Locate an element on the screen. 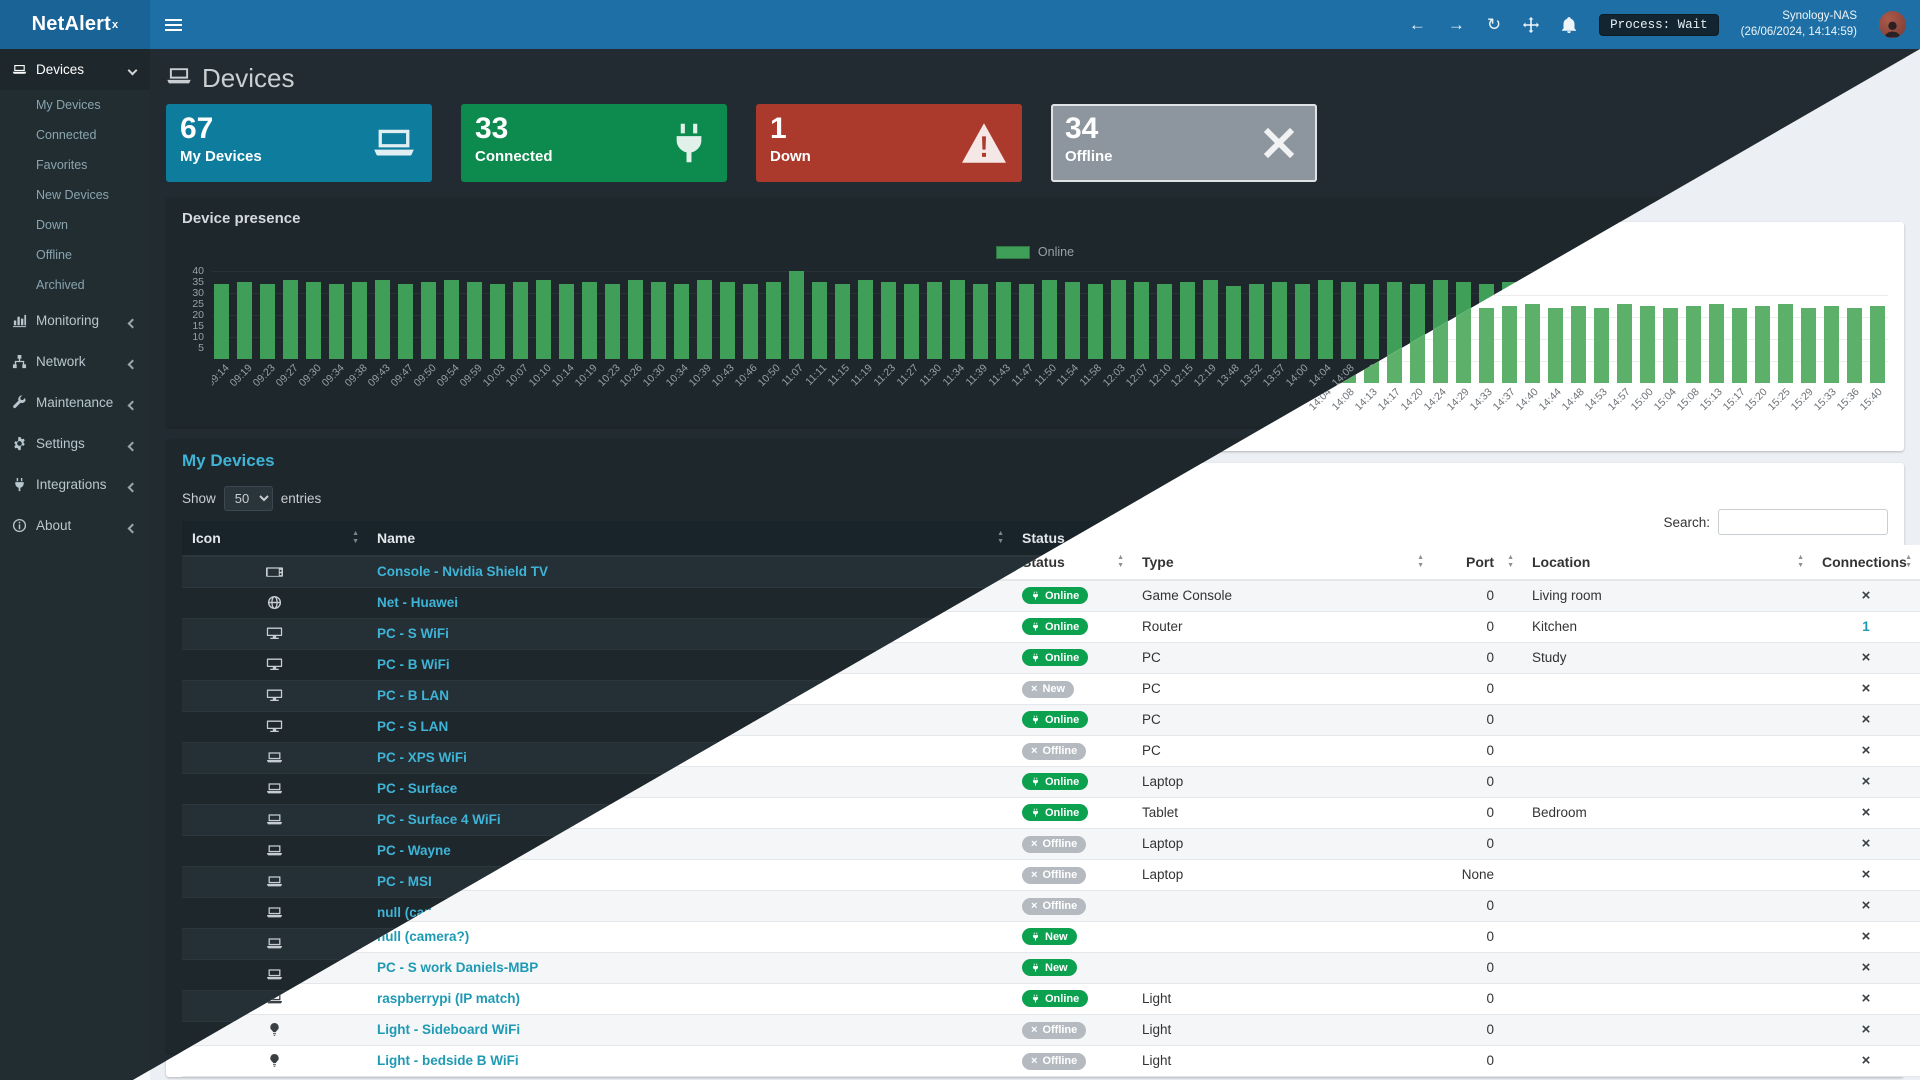  x-tick-label: 10:46 is located at coordinates (746, 376).